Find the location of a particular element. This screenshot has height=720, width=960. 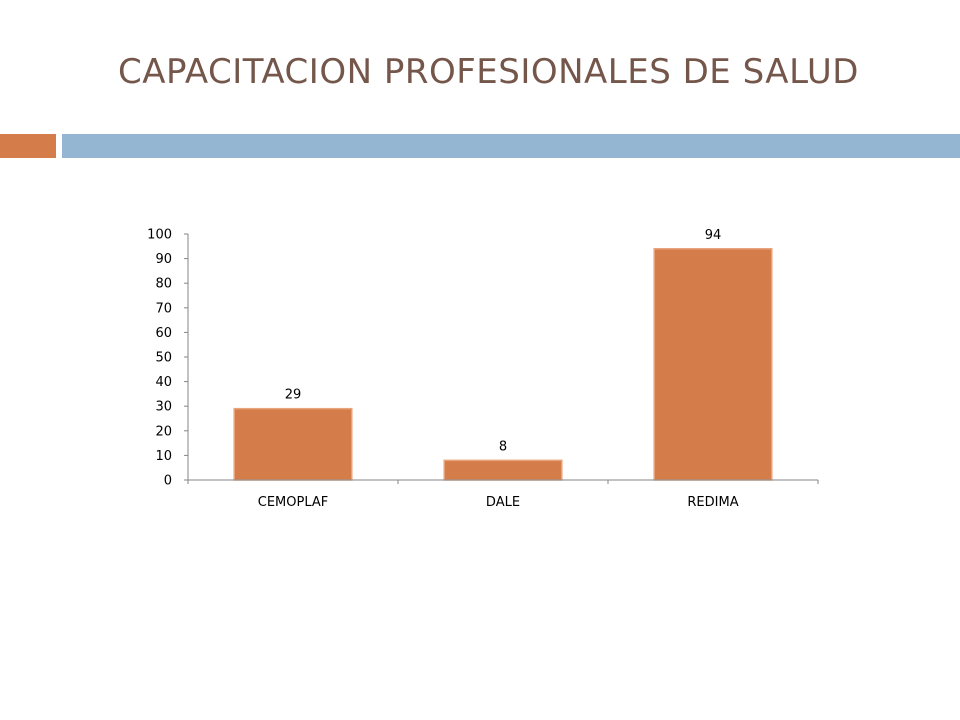

data-label-dale: 8 is located at coordinates (503, 446).